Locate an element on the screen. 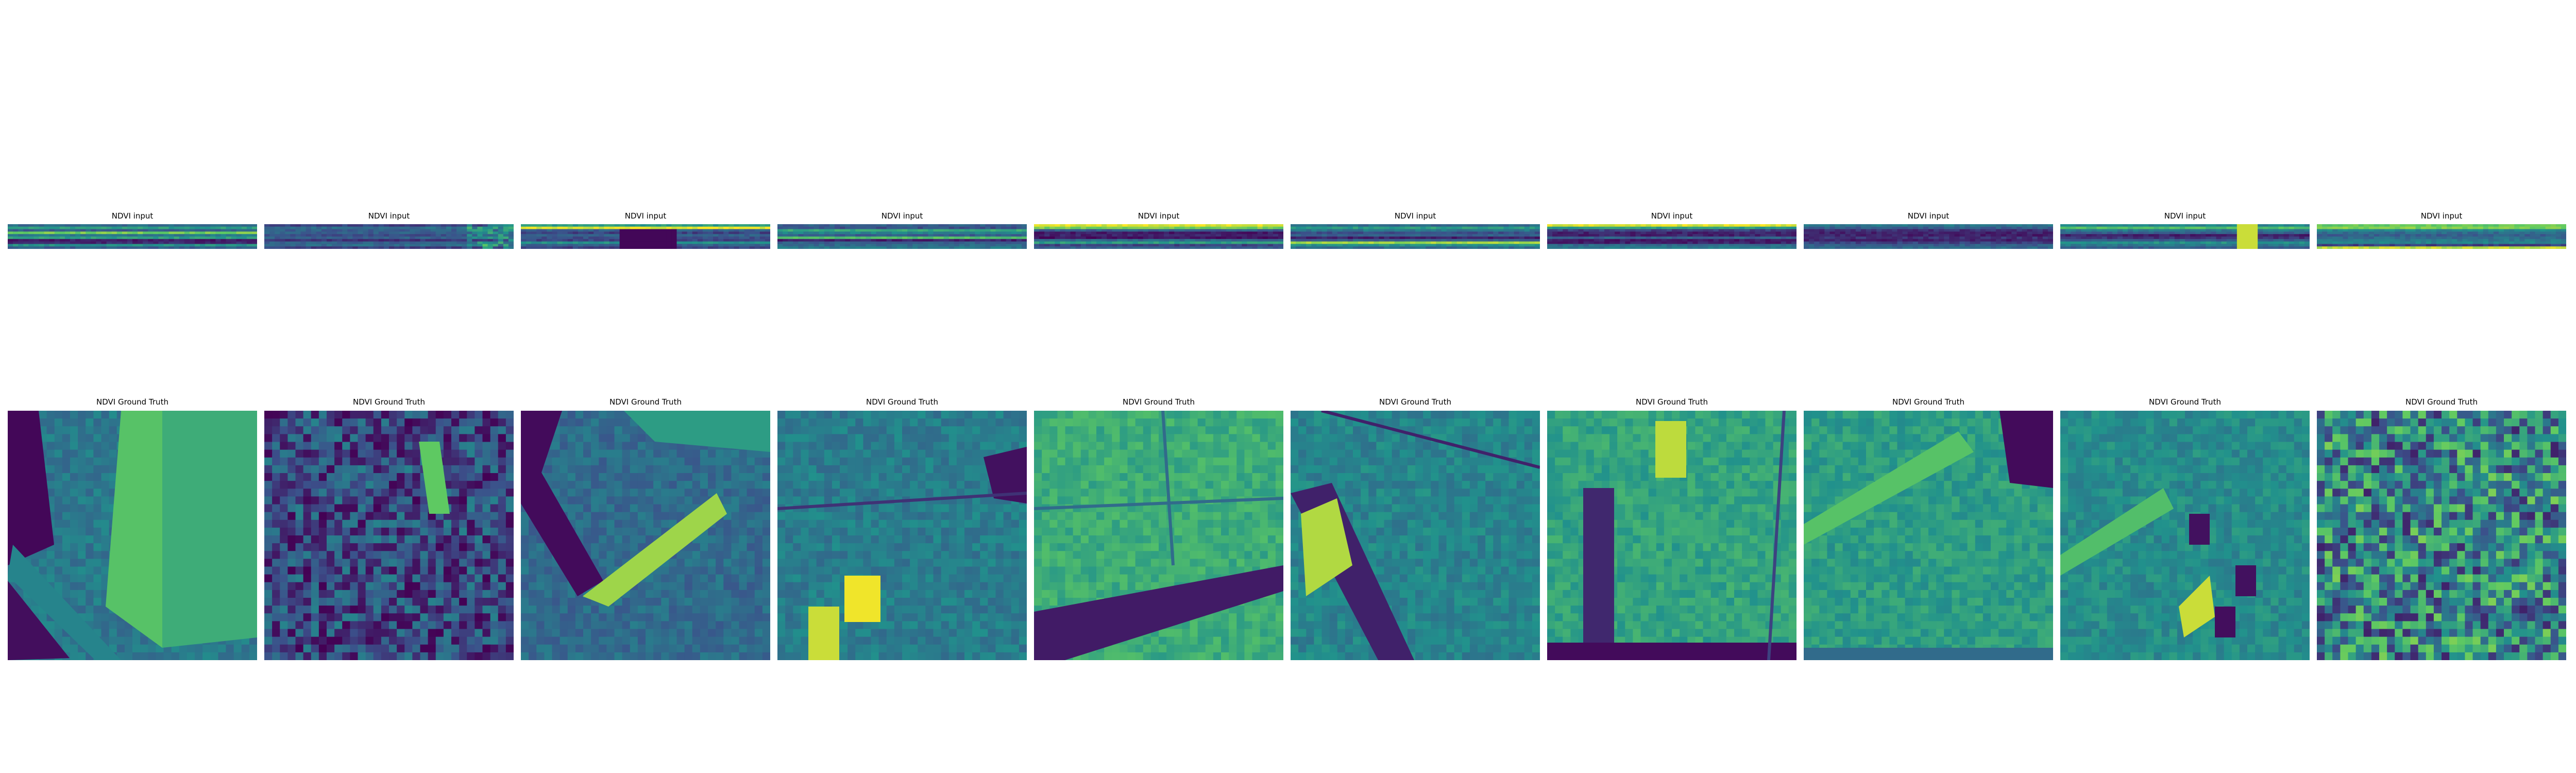 Image resolution: width=2576 pixels, height=773 pixels. panel-title: NDVI input is located at coordinates (2185, 216).